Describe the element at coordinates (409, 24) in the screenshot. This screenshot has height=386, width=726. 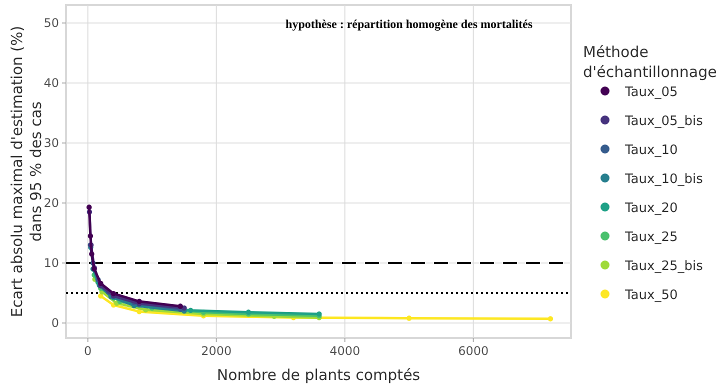
I see `annotation: hypothèse : répartition homogène des mortalités` at that location.